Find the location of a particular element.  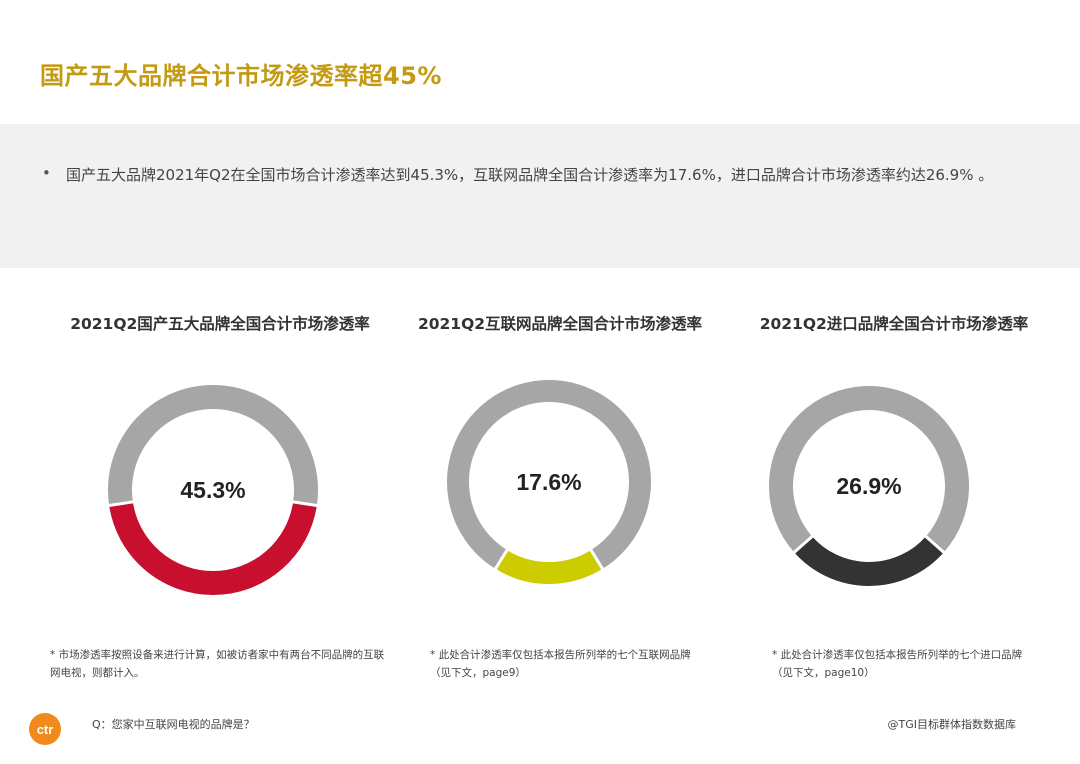

logo-text: ctr is located at coordinates (45, 729).